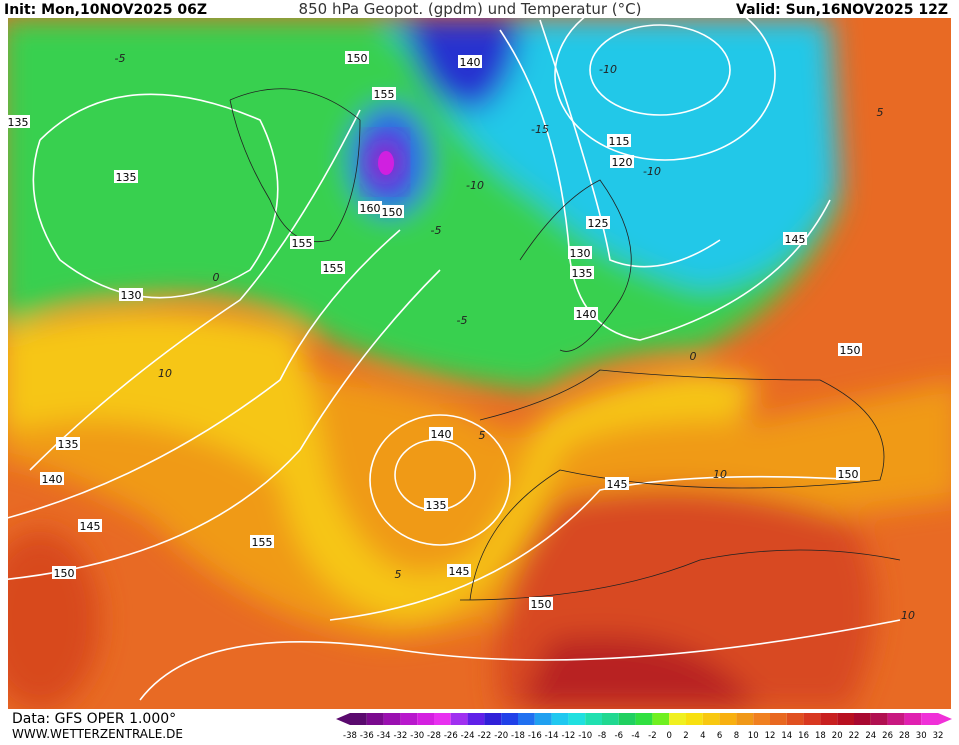  Describe the element at coordinates (842, 10) in the screenshot. I see `valid-time: Valid: Sun,16NOV2025 12Z` at that location.